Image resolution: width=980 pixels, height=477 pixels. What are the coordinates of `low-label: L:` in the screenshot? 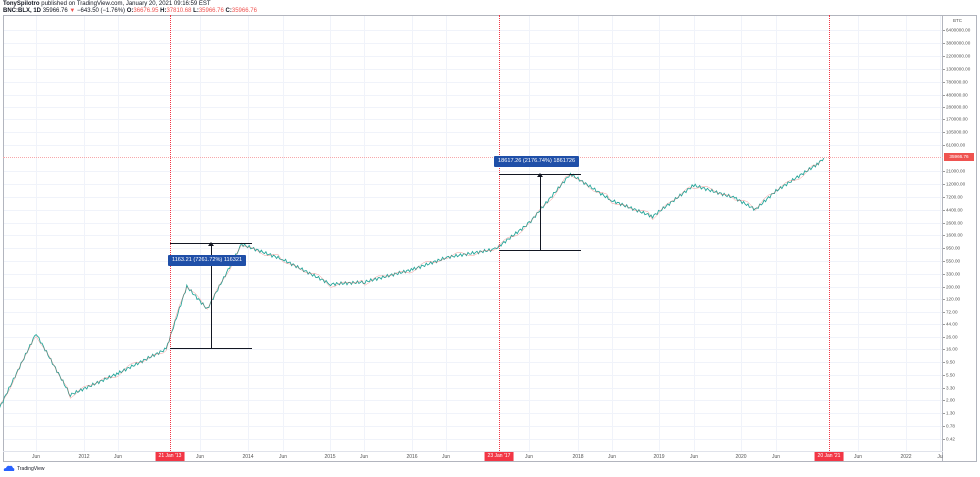 It's located at (196, 11).